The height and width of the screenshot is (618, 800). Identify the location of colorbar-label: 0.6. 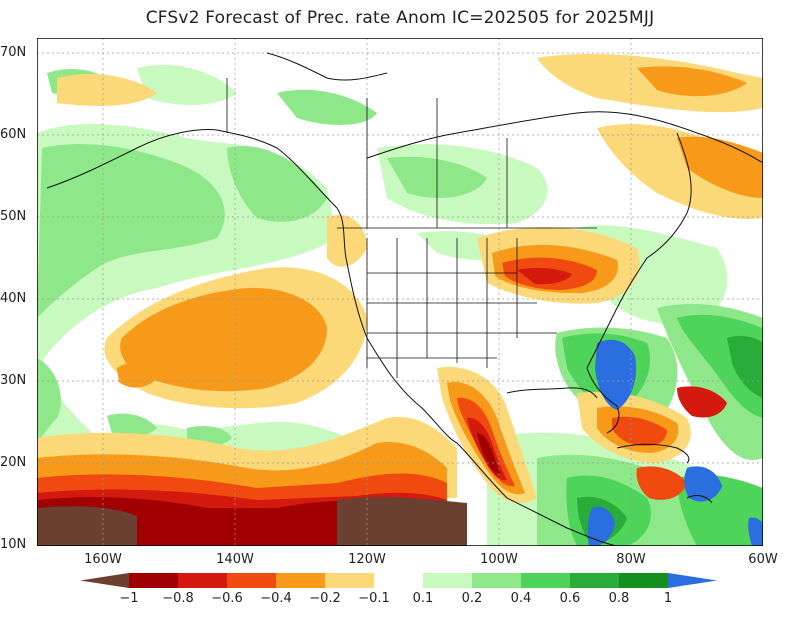
(570, 598).